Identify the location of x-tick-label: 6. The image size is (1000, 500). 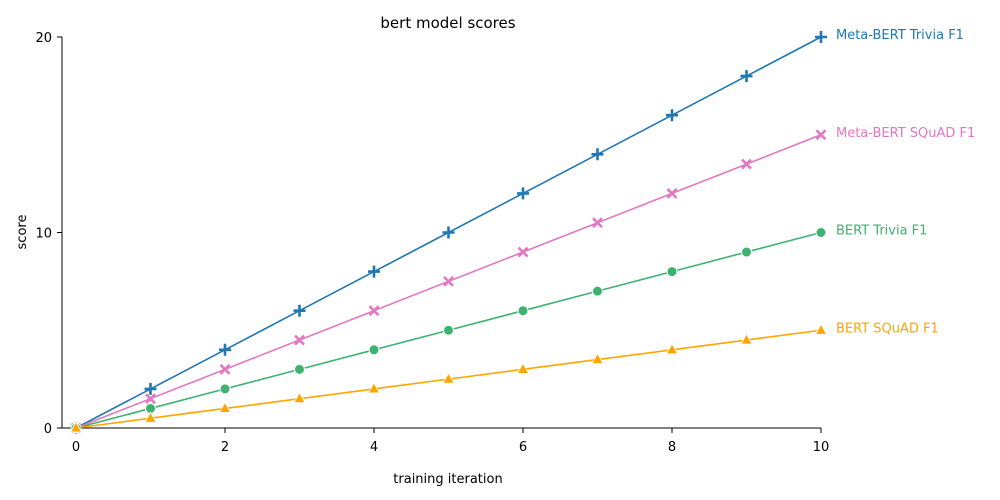
(523, 447).